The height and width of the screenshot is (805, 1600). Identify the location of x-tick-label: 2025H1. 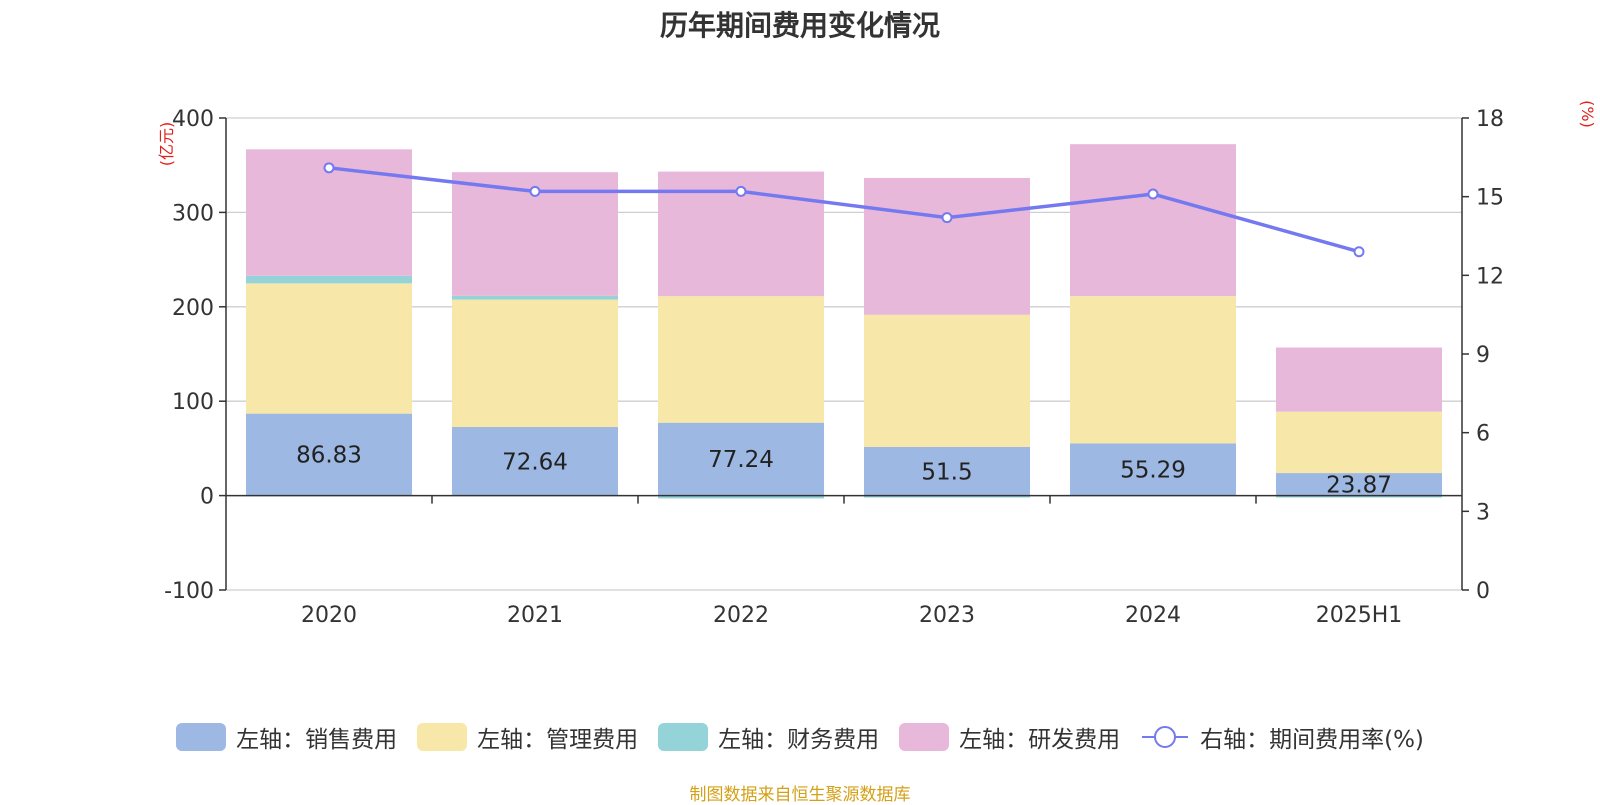
(1359, 615).